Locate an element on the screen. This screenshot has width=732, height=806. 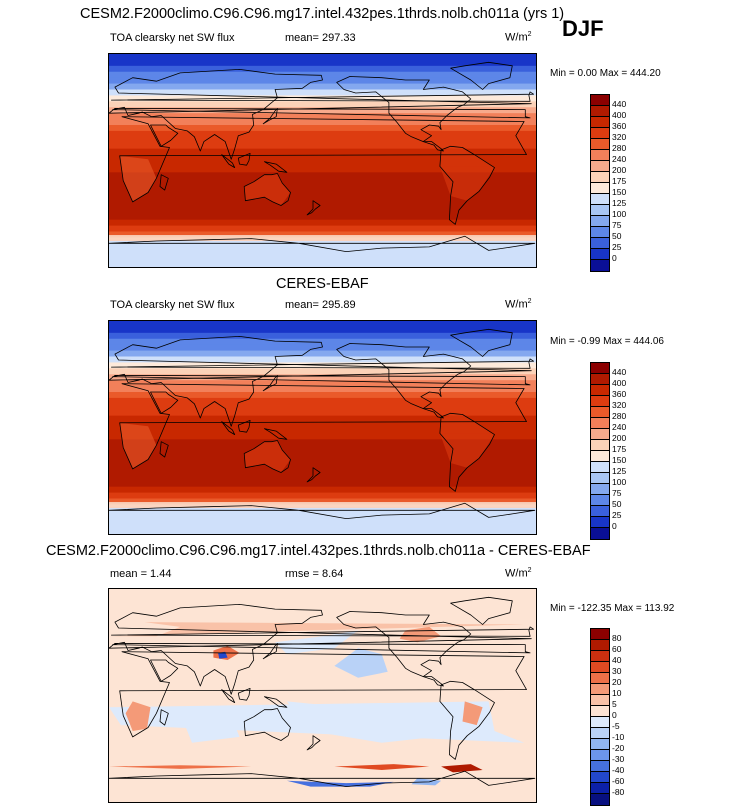
colorbar-label: -80 is located at coordinates (618, 792).